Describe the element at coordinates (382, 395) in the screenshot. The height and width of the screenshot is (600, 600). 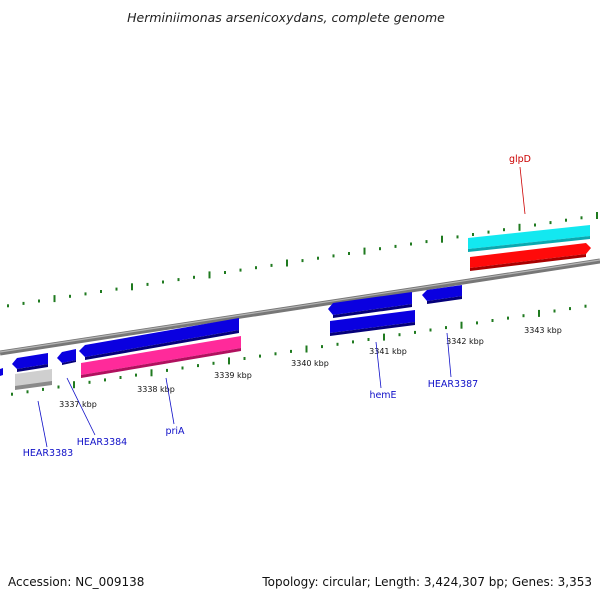
I see `gene-label-hemE: hemE` at that location.